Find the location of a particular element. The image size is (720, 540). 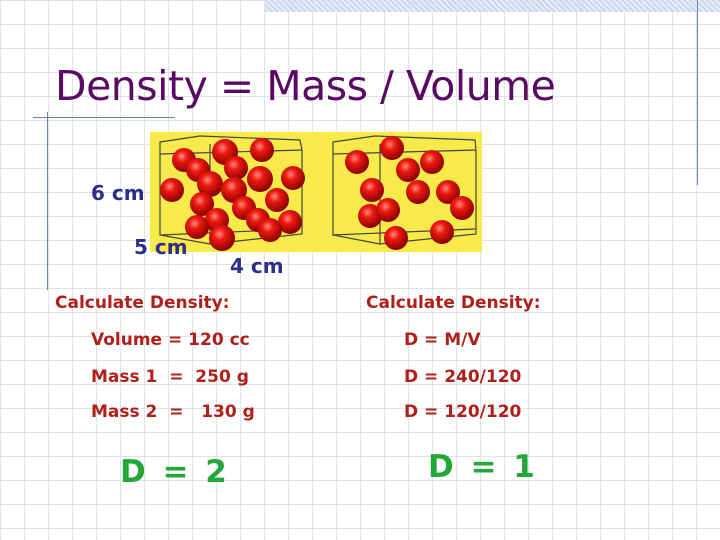

mass1-line: Mass 1 = 250 g is located at coordinates (170, 377).